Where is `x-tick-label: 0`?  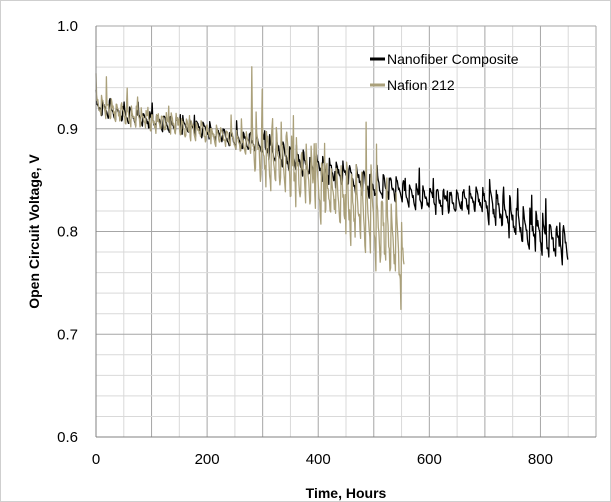
x-tick-label: 0 is located at coordinates (96, 459).